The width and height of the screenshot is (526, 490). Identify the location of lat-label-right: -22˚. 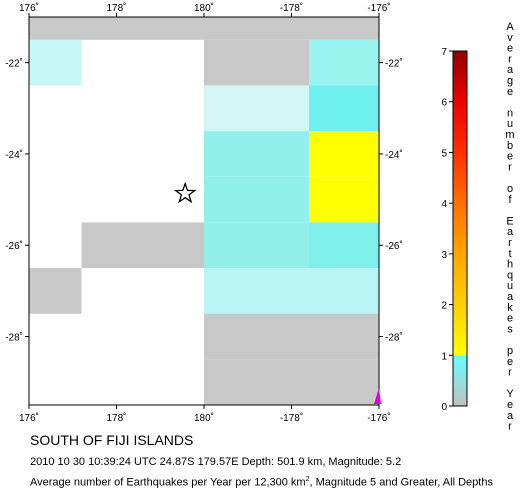
(394, 64).